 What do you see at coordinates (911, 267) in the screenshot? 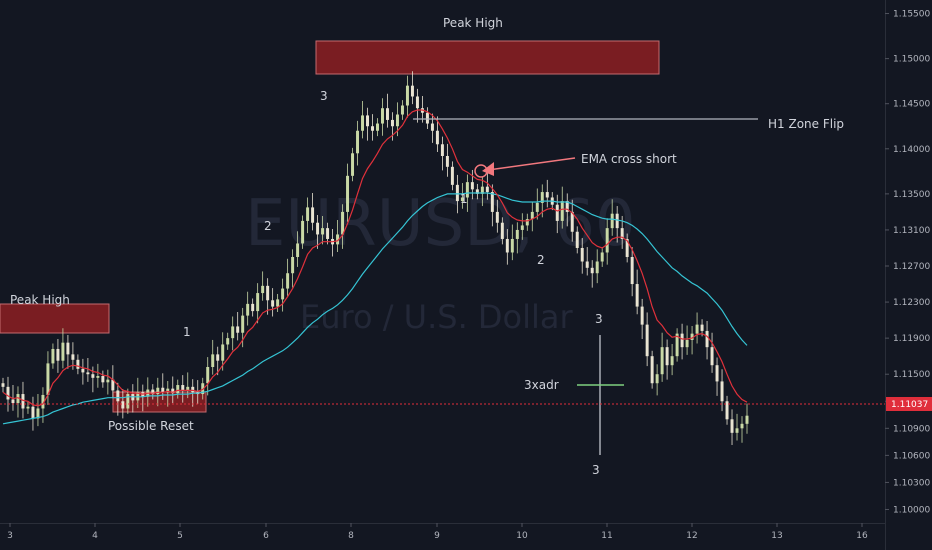
I see `y-tick-label: 1.12700` at bounding box center [911, 267].